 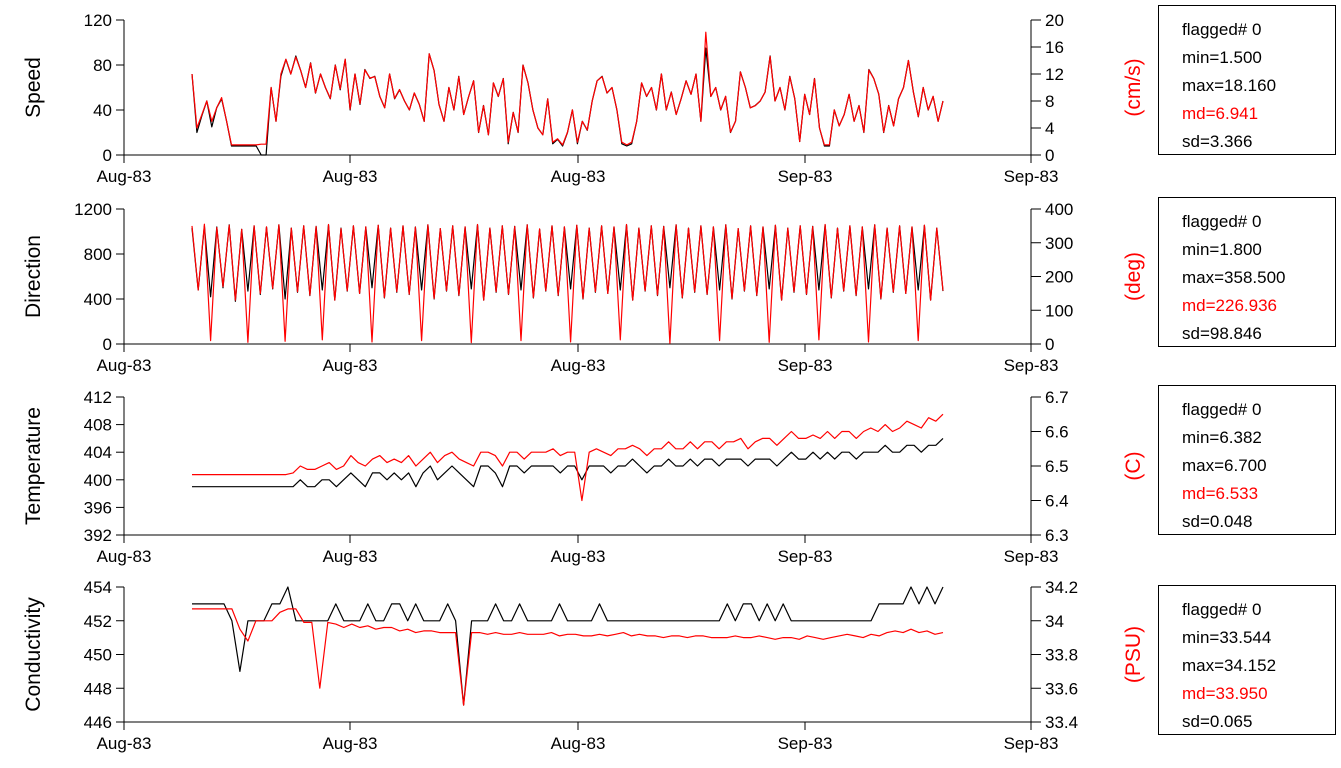 I want to click on y-tick-label-right: 16, so click(x=1054, y=47).